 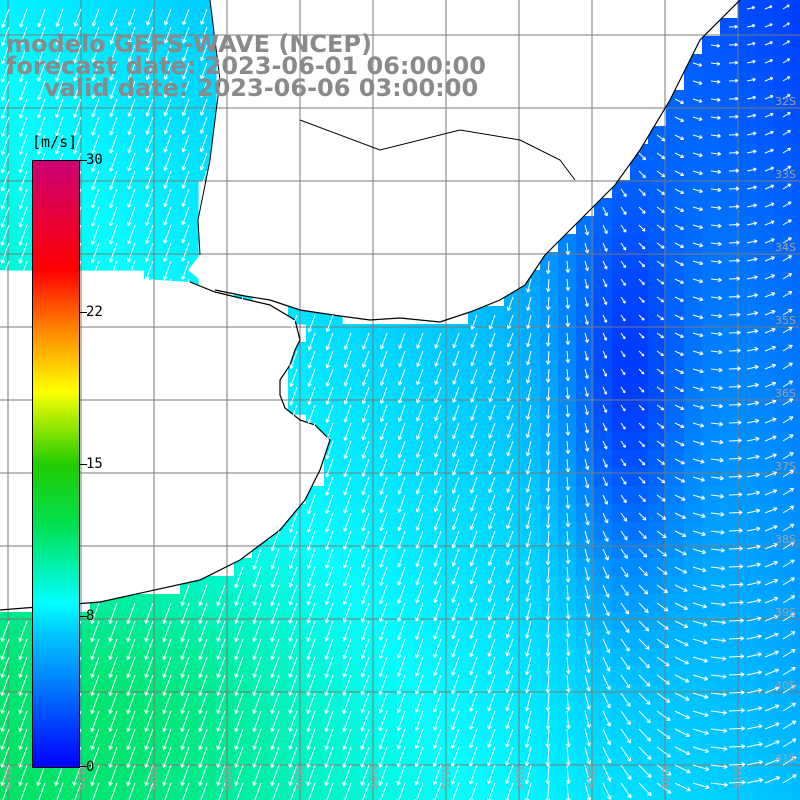 I want to click on lon-label: 58W, so click(x=227, y=777).